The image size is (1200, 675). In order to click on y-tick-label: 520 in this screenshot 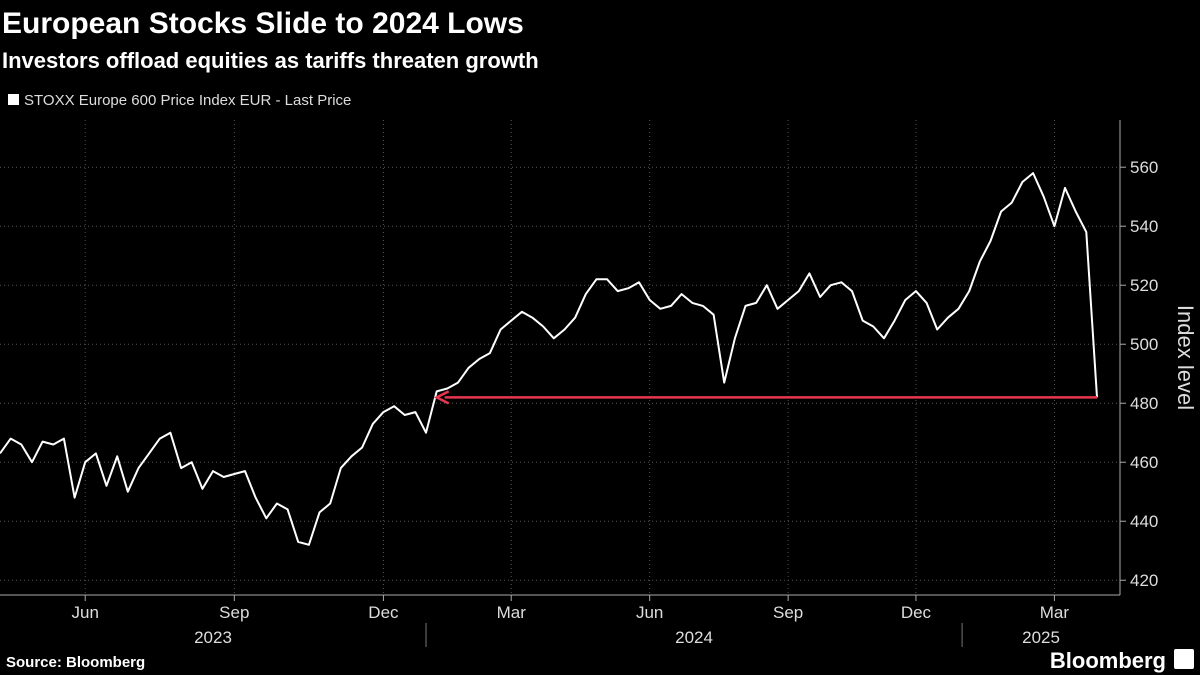, I will do `click(1144, 285)`.